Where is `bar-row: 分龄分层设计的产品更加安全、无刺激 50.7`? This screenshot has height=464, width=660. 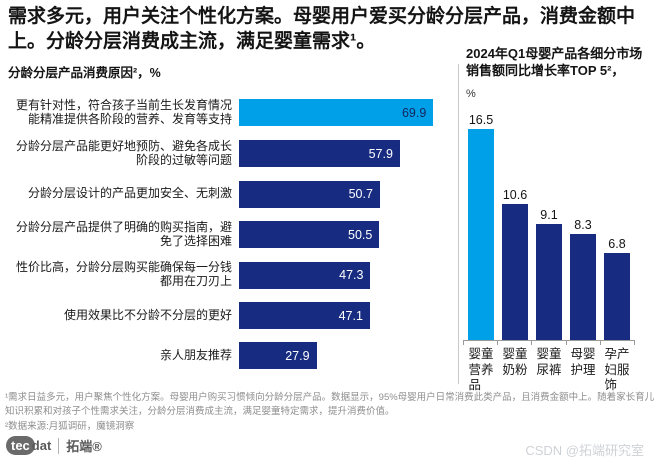 bar-row: 分龄分层设计的产品更加安全、无刺激 50.7 is located at coordinates (232, 194).